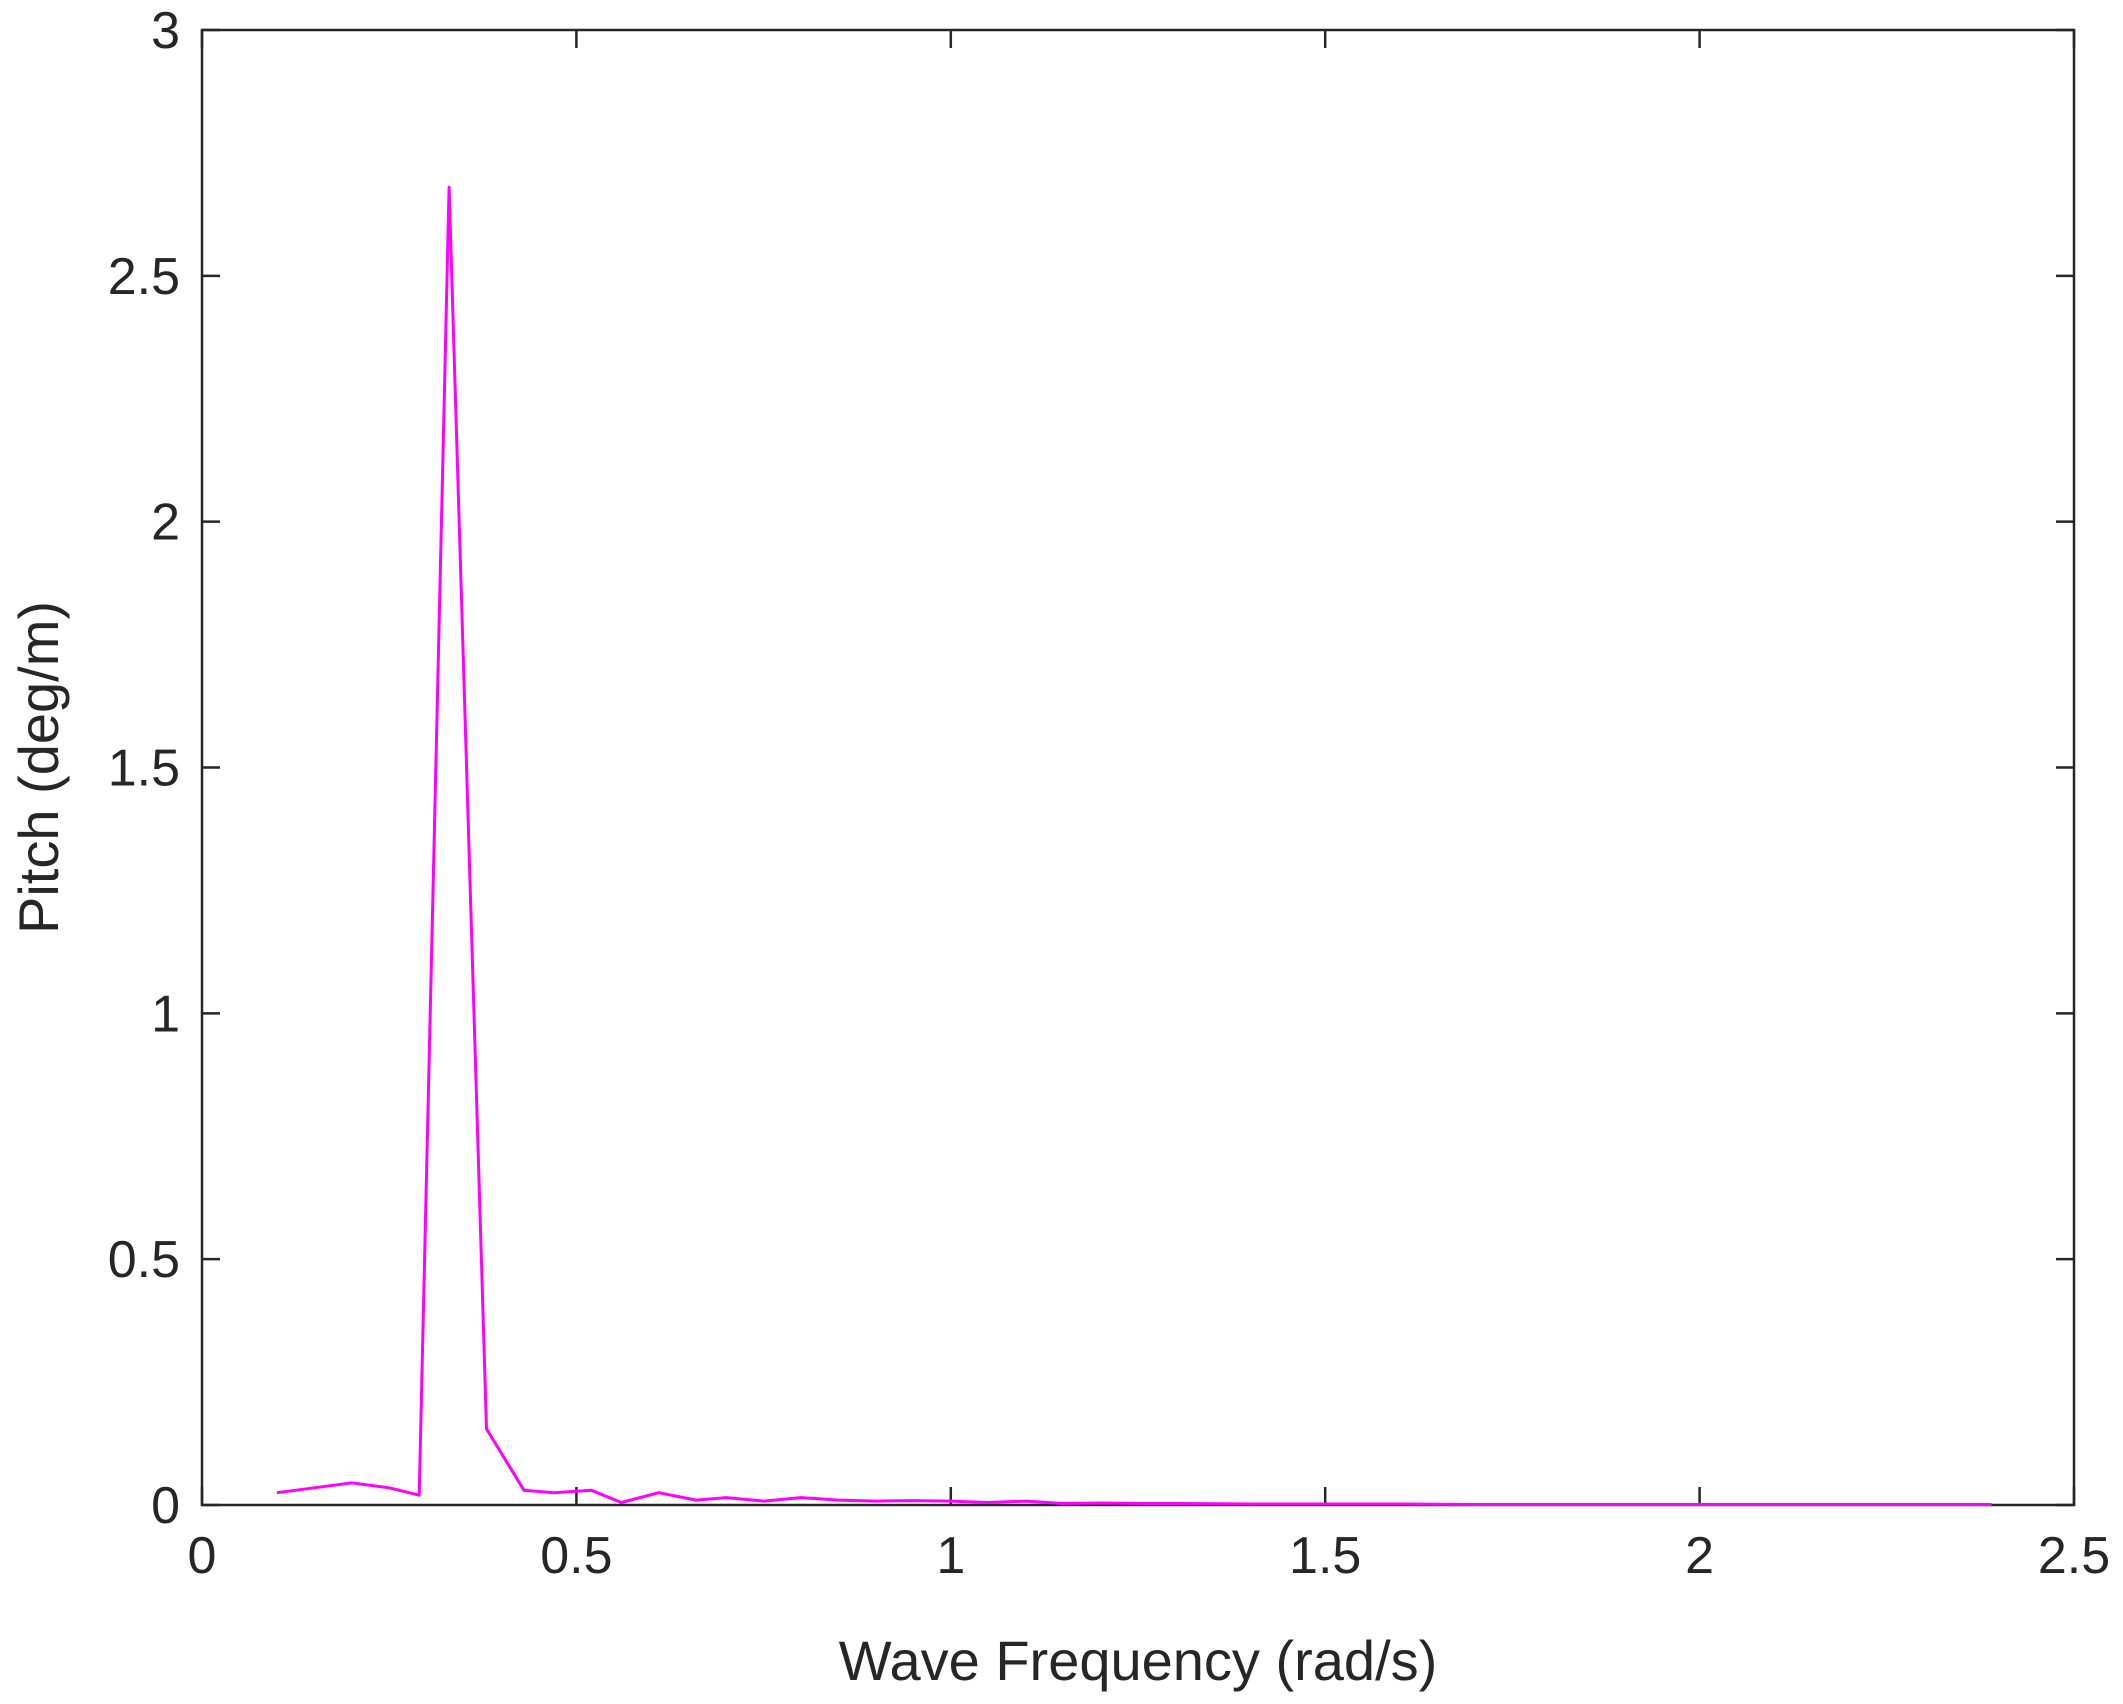 This screenshot has width=2123, height=1704. Describe the element at coordinates (950, 1556) in the screenshot. I see `x-tick-label: 1` at that location.